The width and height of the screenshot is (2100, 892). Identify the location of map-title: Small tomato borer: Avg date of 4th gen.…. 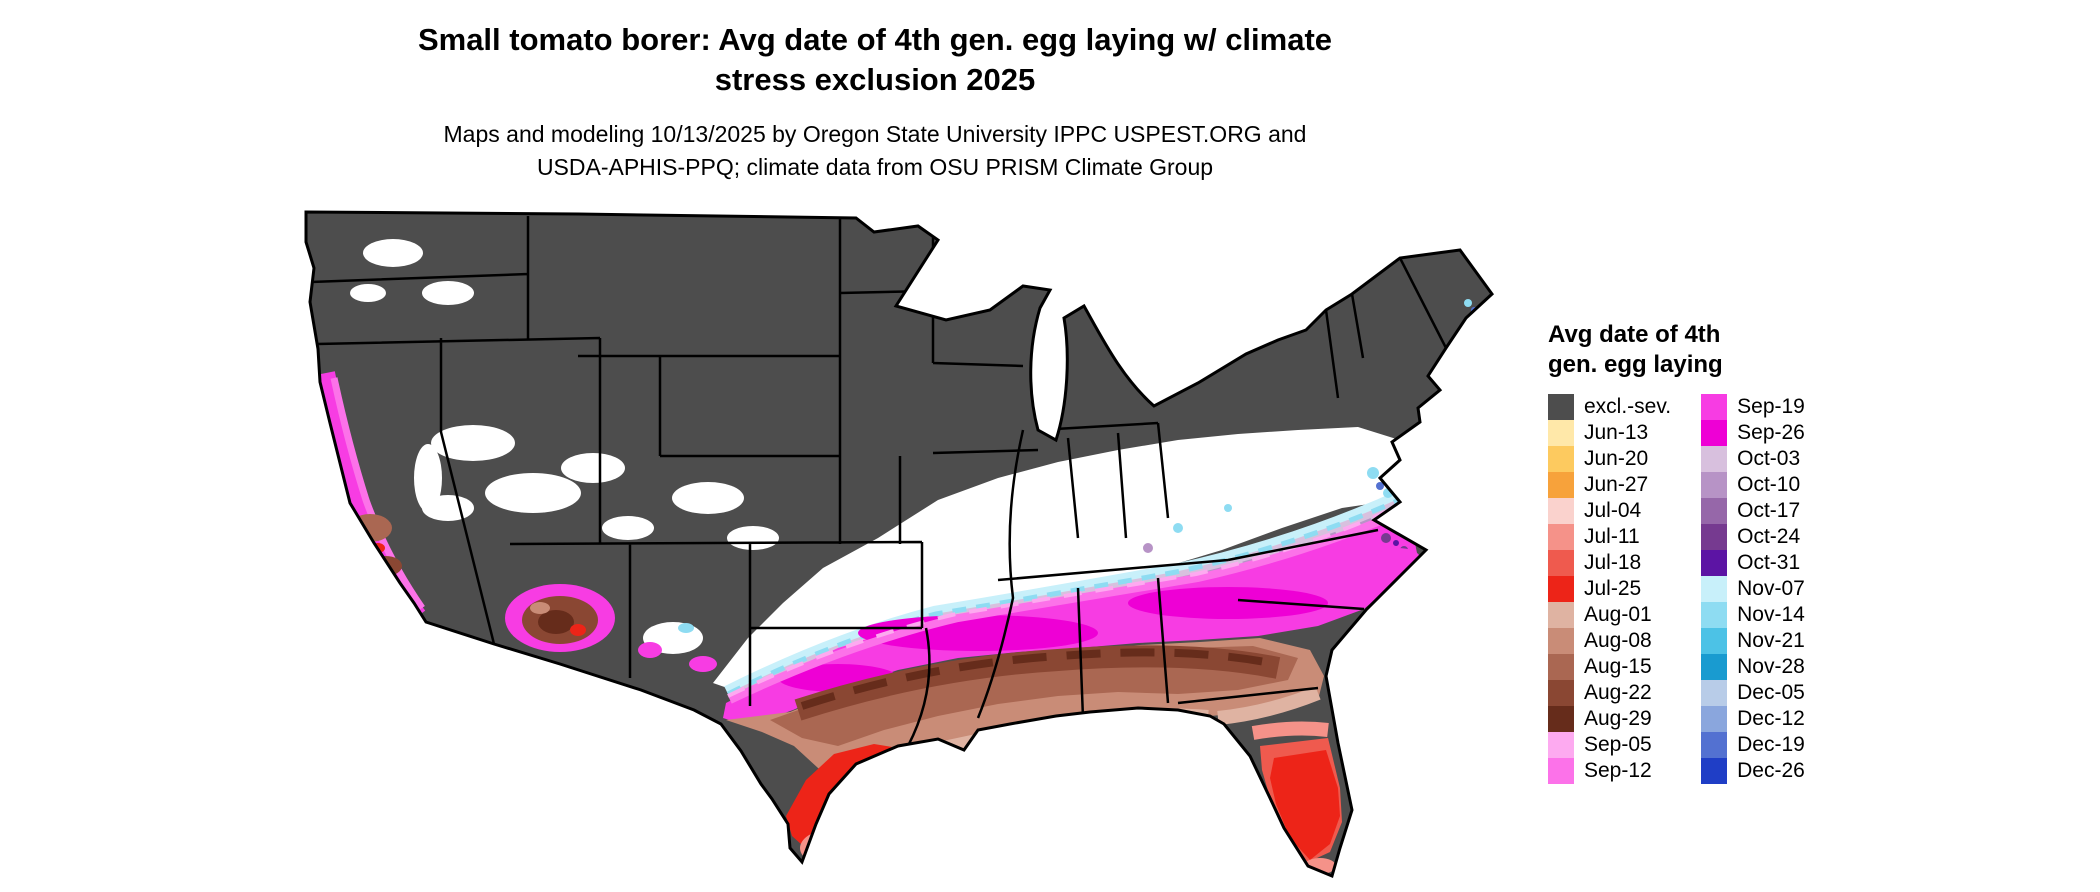
(875, 60).